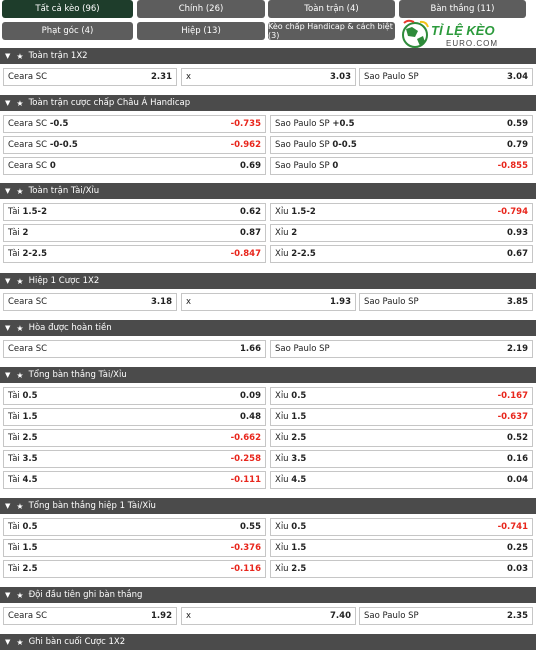  Describe the element at coordinates (23, 480) in the screenshot. I see `odds-label: Tài 4.5` at that location.